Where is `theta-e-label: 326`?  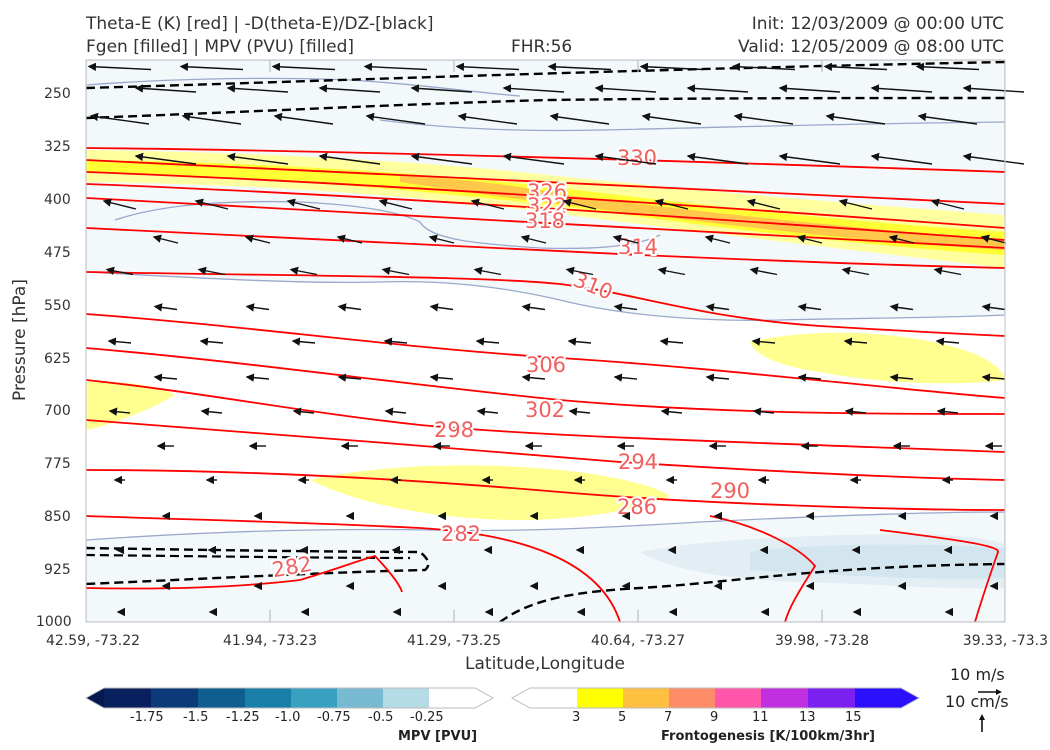 theta-e-label: 326 is located at coordinates (547, 192).